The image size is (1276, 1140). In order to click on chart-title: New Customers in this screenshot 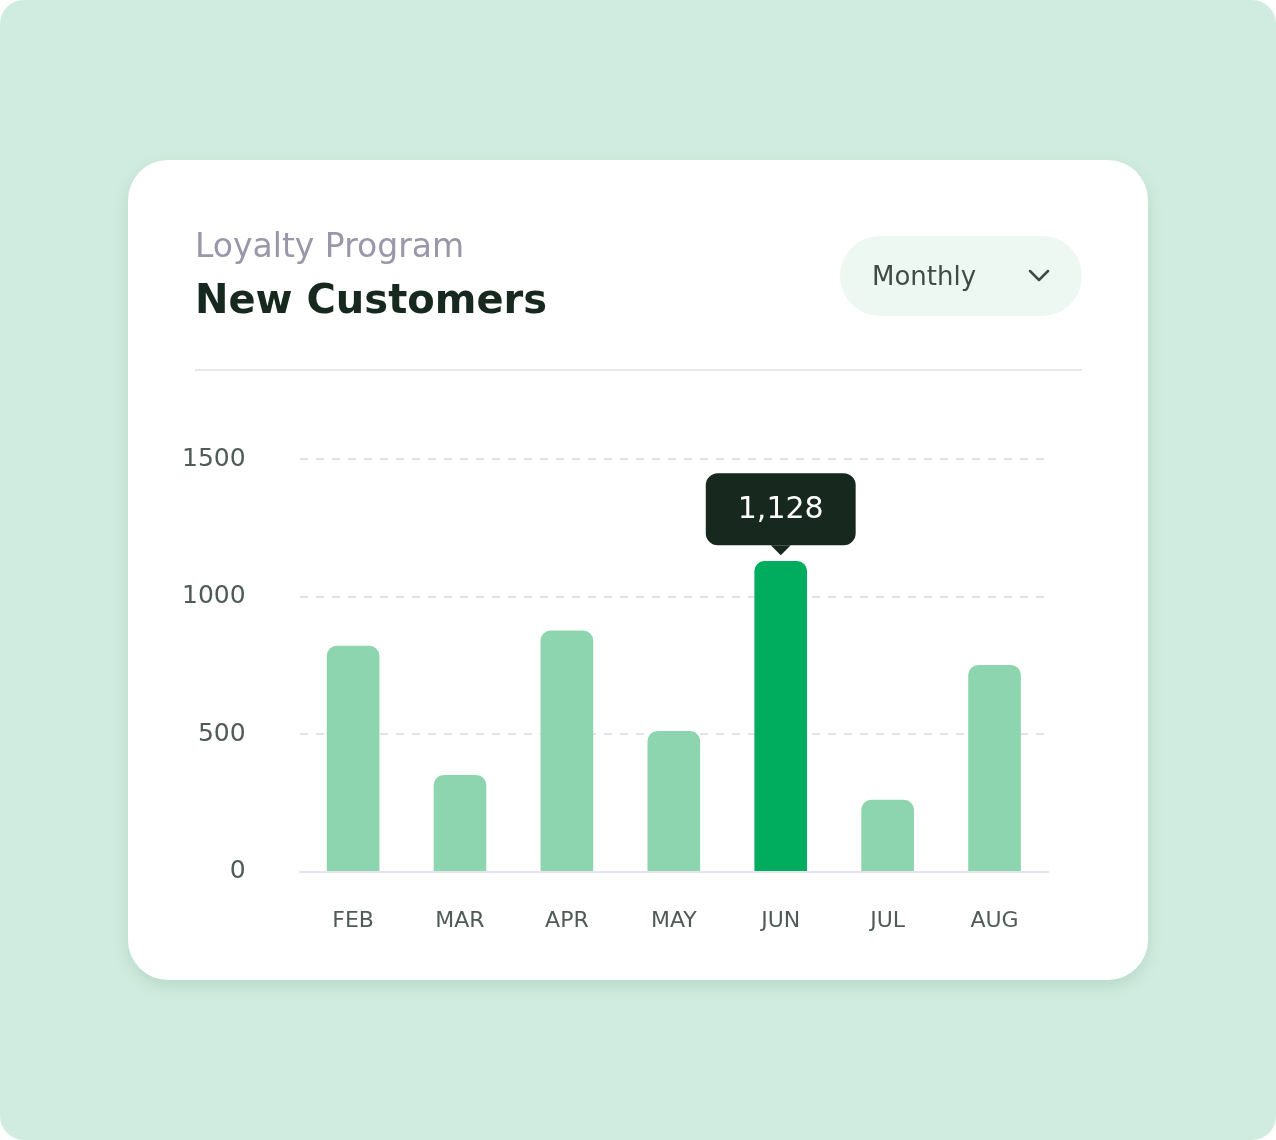, I will do `click(371, 299)`.